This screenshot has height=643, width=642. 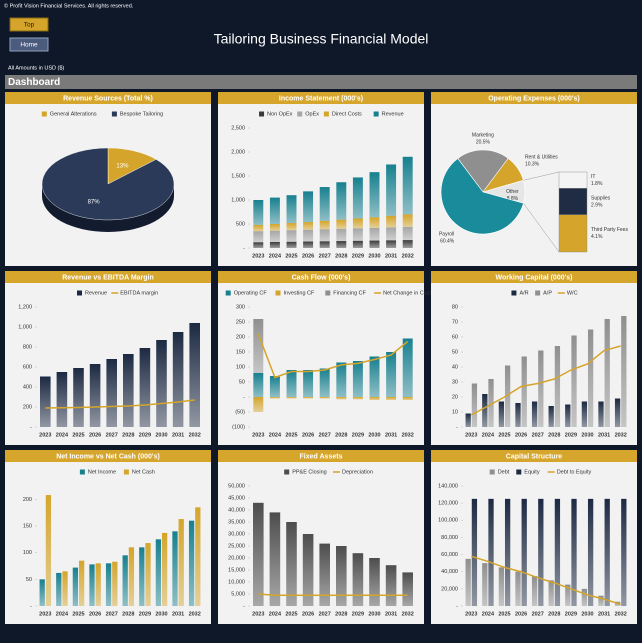 I want to click on x-tick-label: 2025, so click(x=291, y=614).